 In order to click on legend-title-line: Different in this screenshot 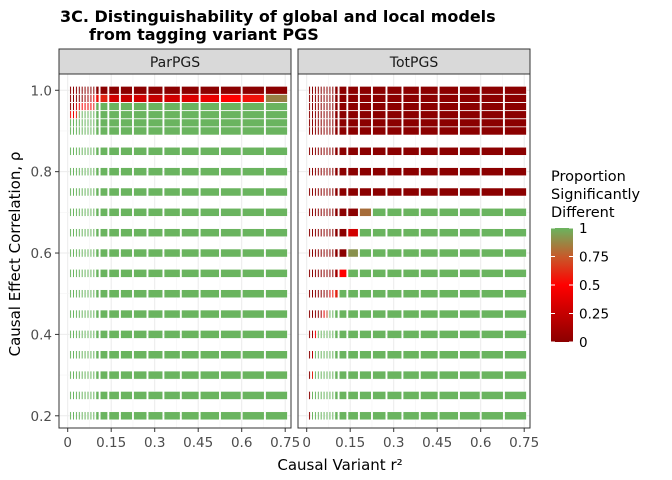, I will do `click(583, 213)`.